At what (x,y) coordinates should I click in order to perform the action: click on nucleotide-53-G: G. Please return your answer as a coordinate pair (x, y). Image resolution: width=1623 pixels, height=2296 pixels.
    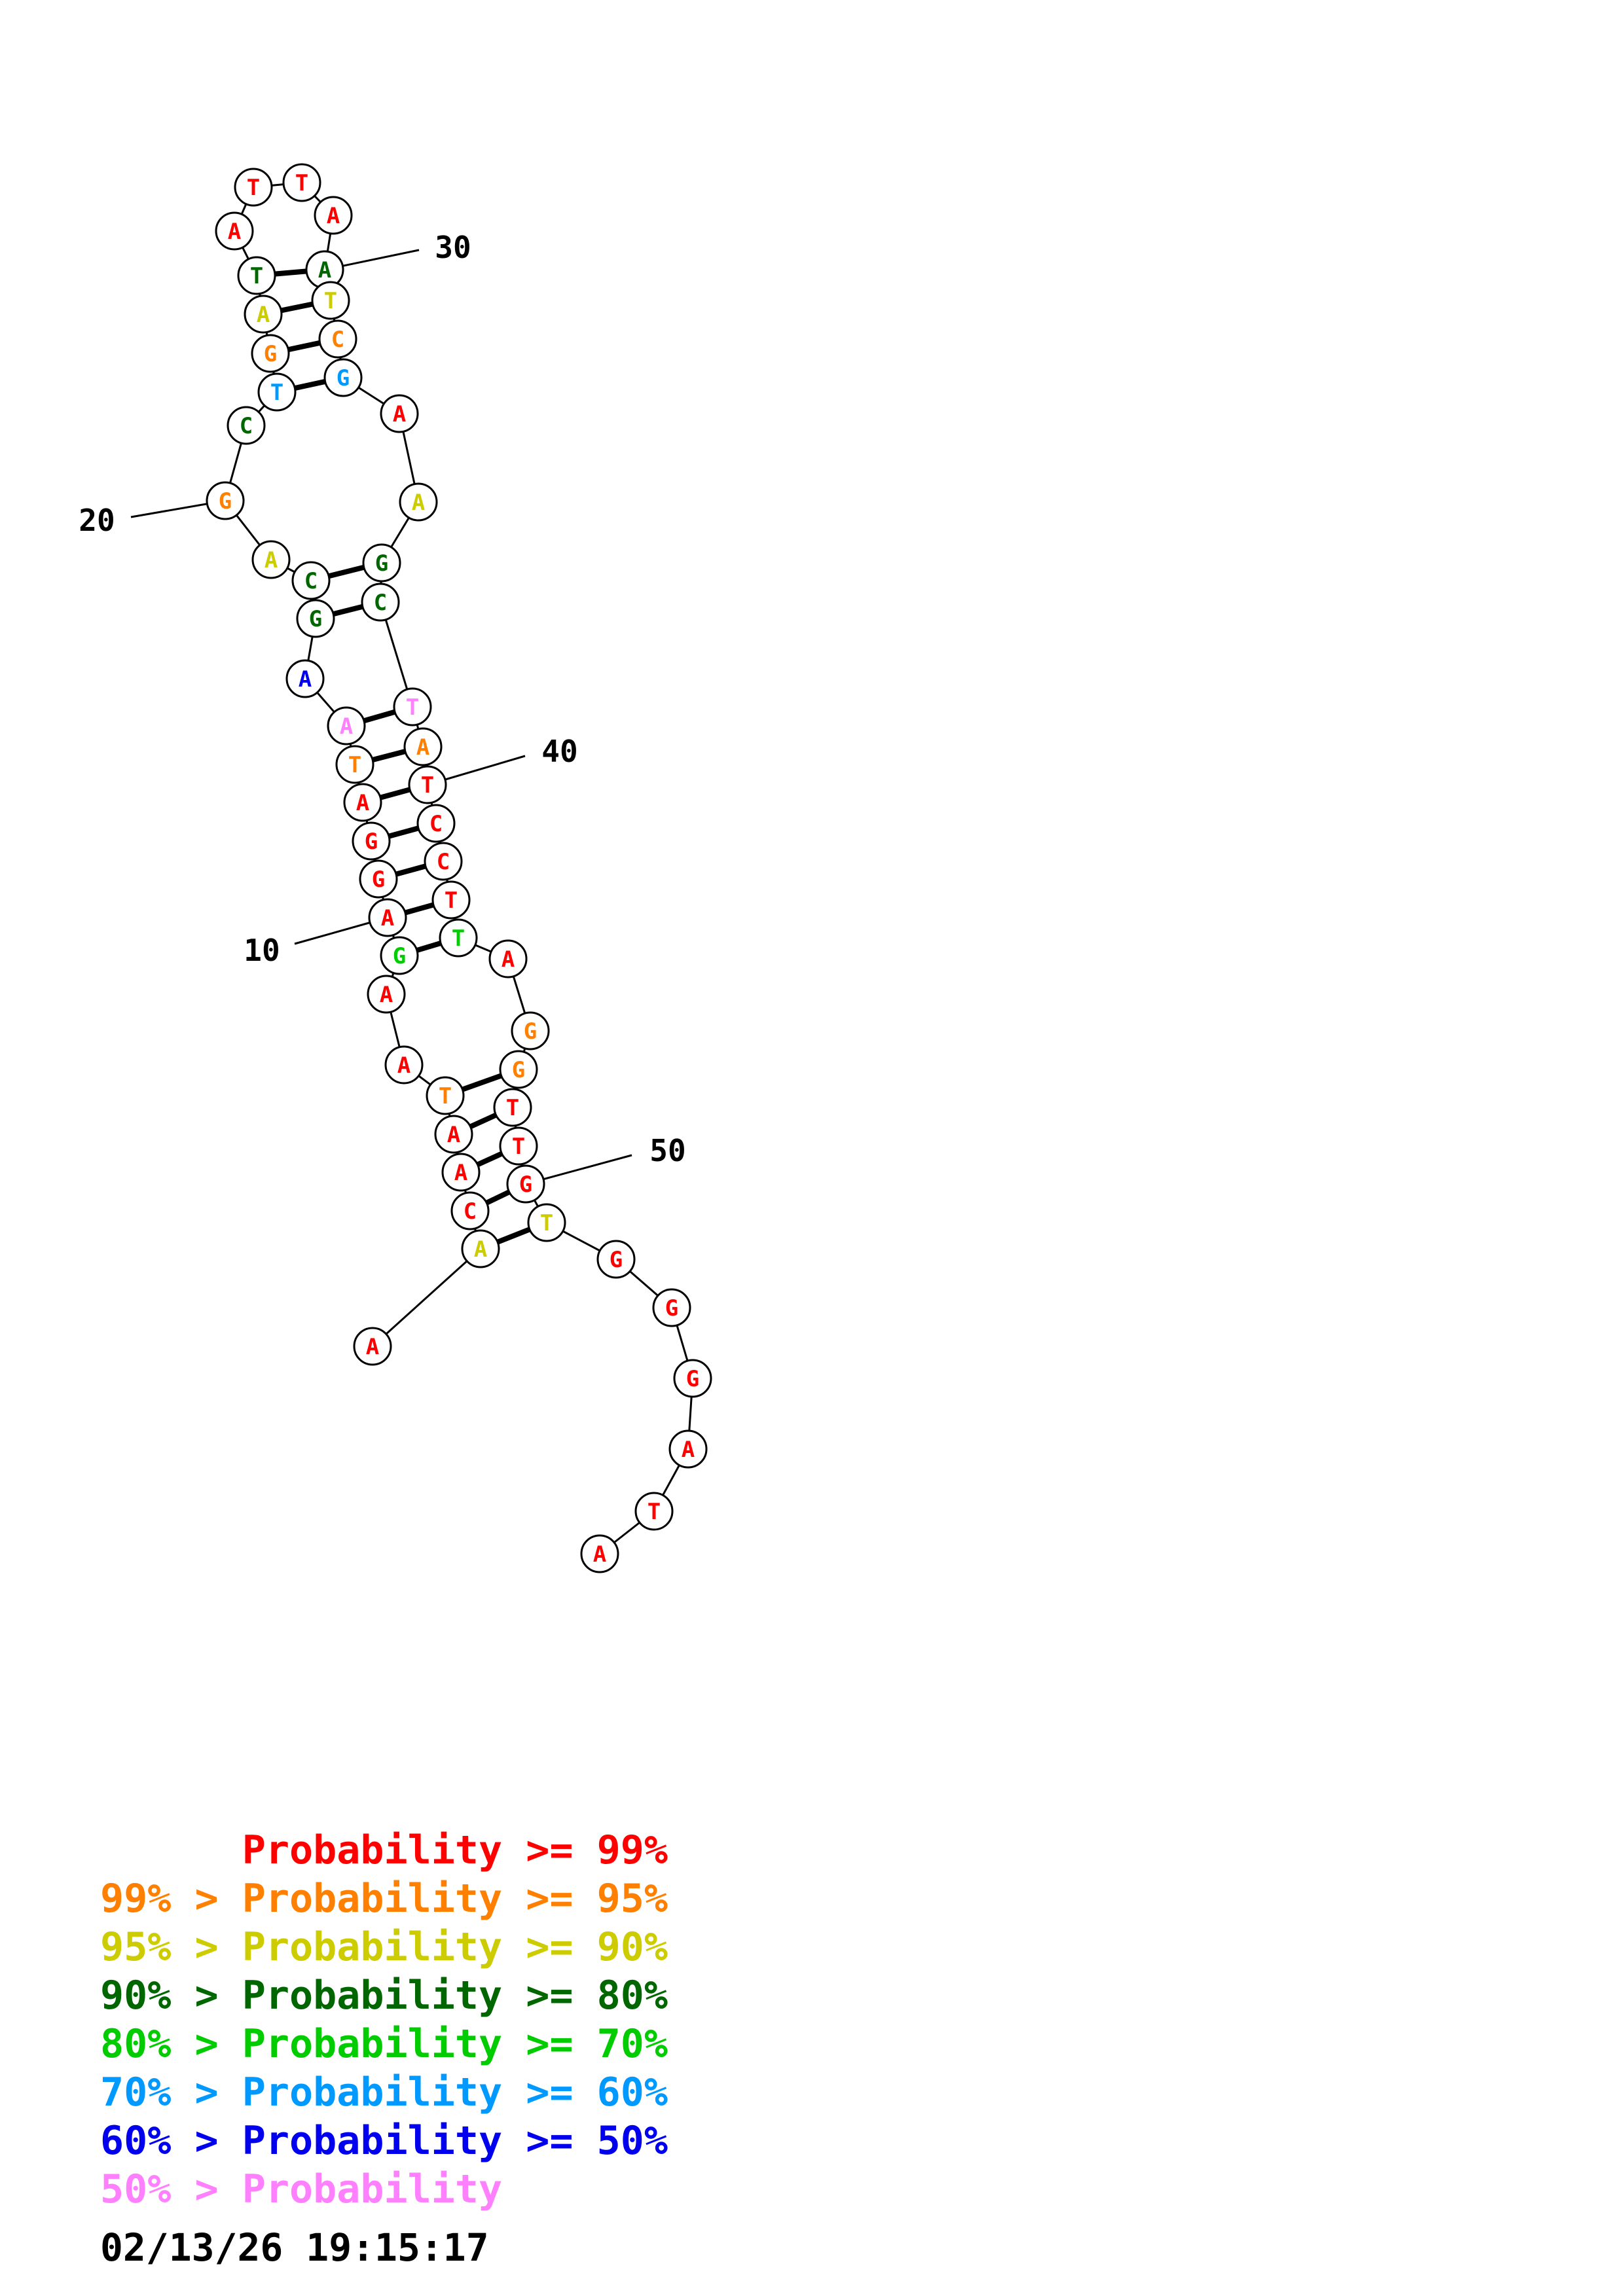
    Looking at the image, I should click on (671, 1307).